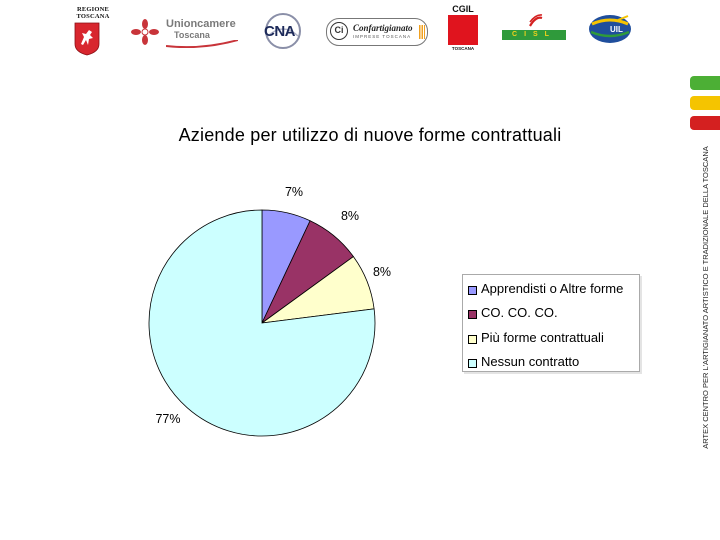 This screenshot has height=540, width=720. What do you see at coordinates (87, 39) in the screenshot?
I see `pegasus-shield-icon` at bounding box center [87, 39].